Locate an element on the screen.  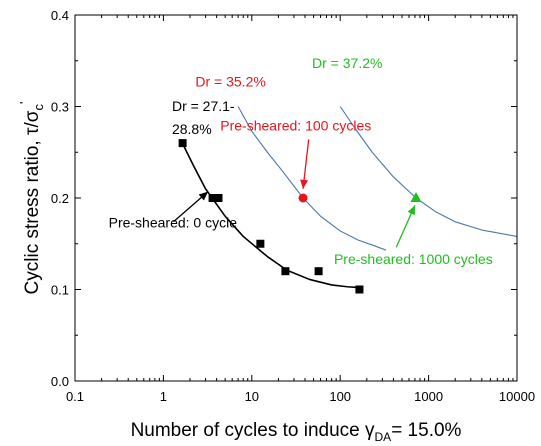
x-axis-title-tail: = 15.0% is located at coordinates (426, 430).